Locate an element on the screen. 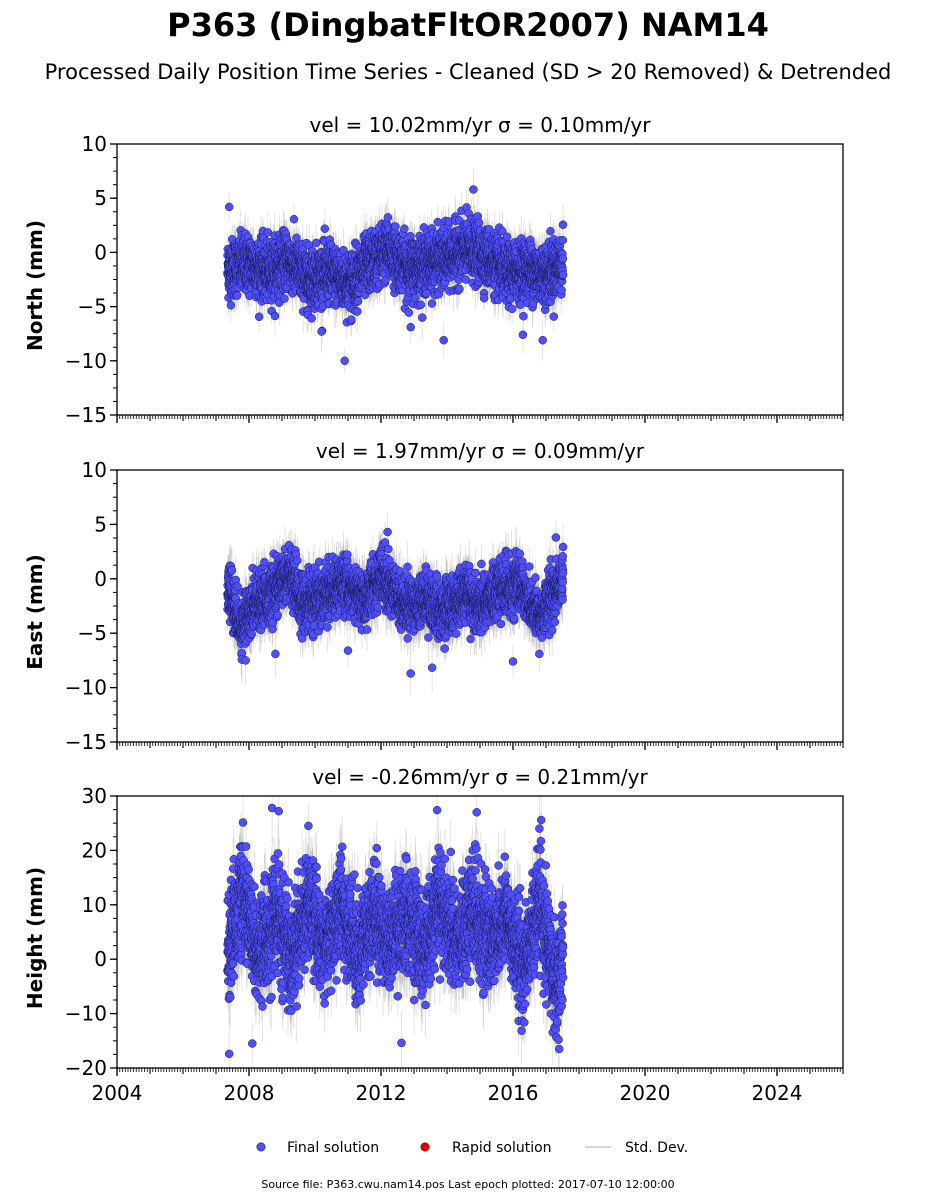 This screenshot has width=937, height=1200. y-axis-label: North (mm) is located at coordinates (35, 285).